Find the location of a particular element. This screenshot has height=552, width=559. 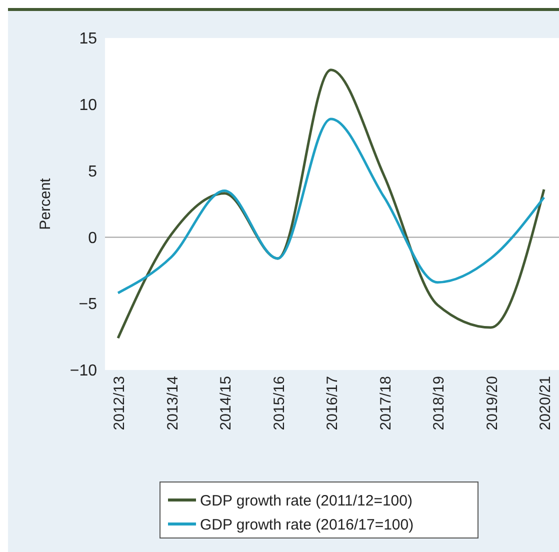

x-tick-label: 2019/20 is located at coordinates (492, 403).